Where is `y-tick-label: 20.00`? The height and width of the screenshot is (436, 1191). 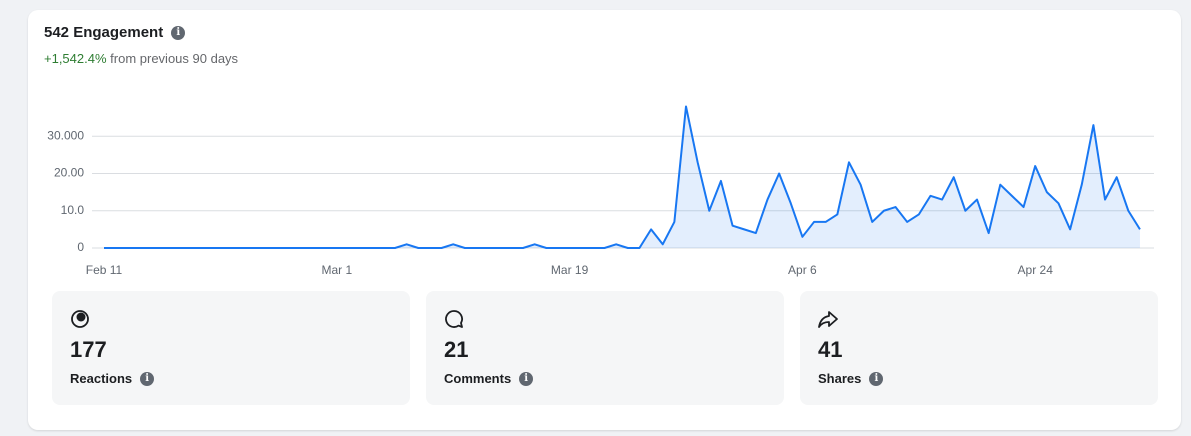 y-tick-label: 20.00 is located at coordinates (69, 173).